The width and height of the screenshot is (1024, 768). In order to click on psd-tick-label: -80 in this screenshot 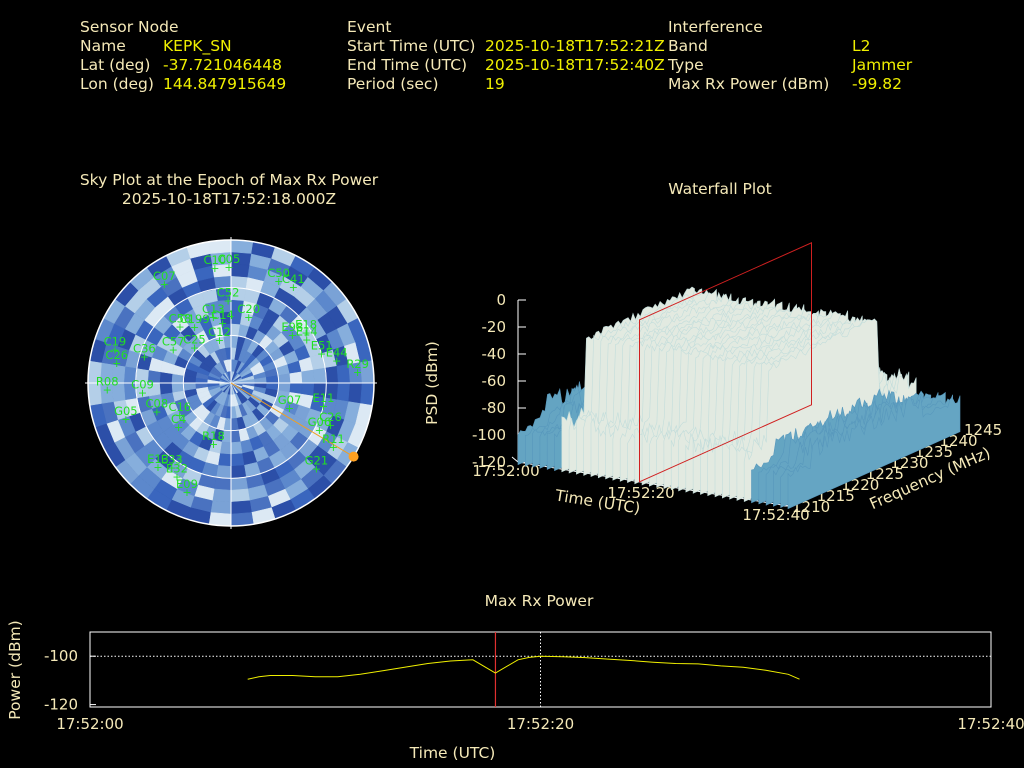, I will do `click(494, 408)`.